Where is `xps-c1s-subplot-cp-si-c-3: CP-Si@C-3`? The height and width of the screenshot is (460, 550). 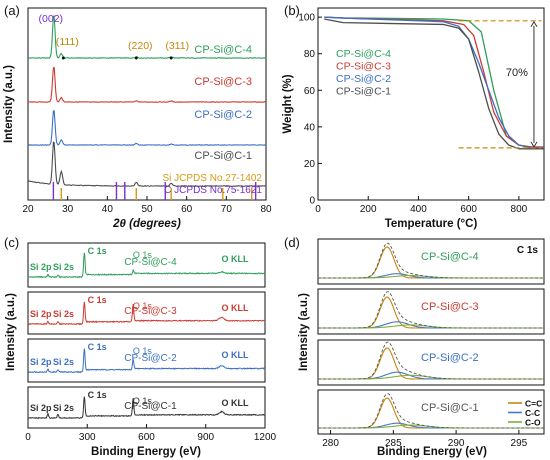
xps-c1s-subplot-cp-si-c-3: CP-Si@C-3 is located at coordinates (431, 311).